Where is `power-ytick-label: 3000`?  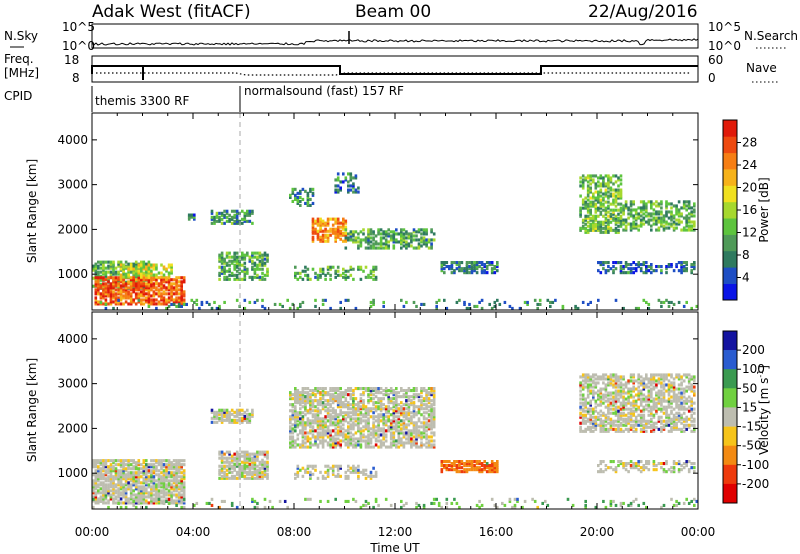
power-ytick-label: 3000 is located at coordinates (72, 185).